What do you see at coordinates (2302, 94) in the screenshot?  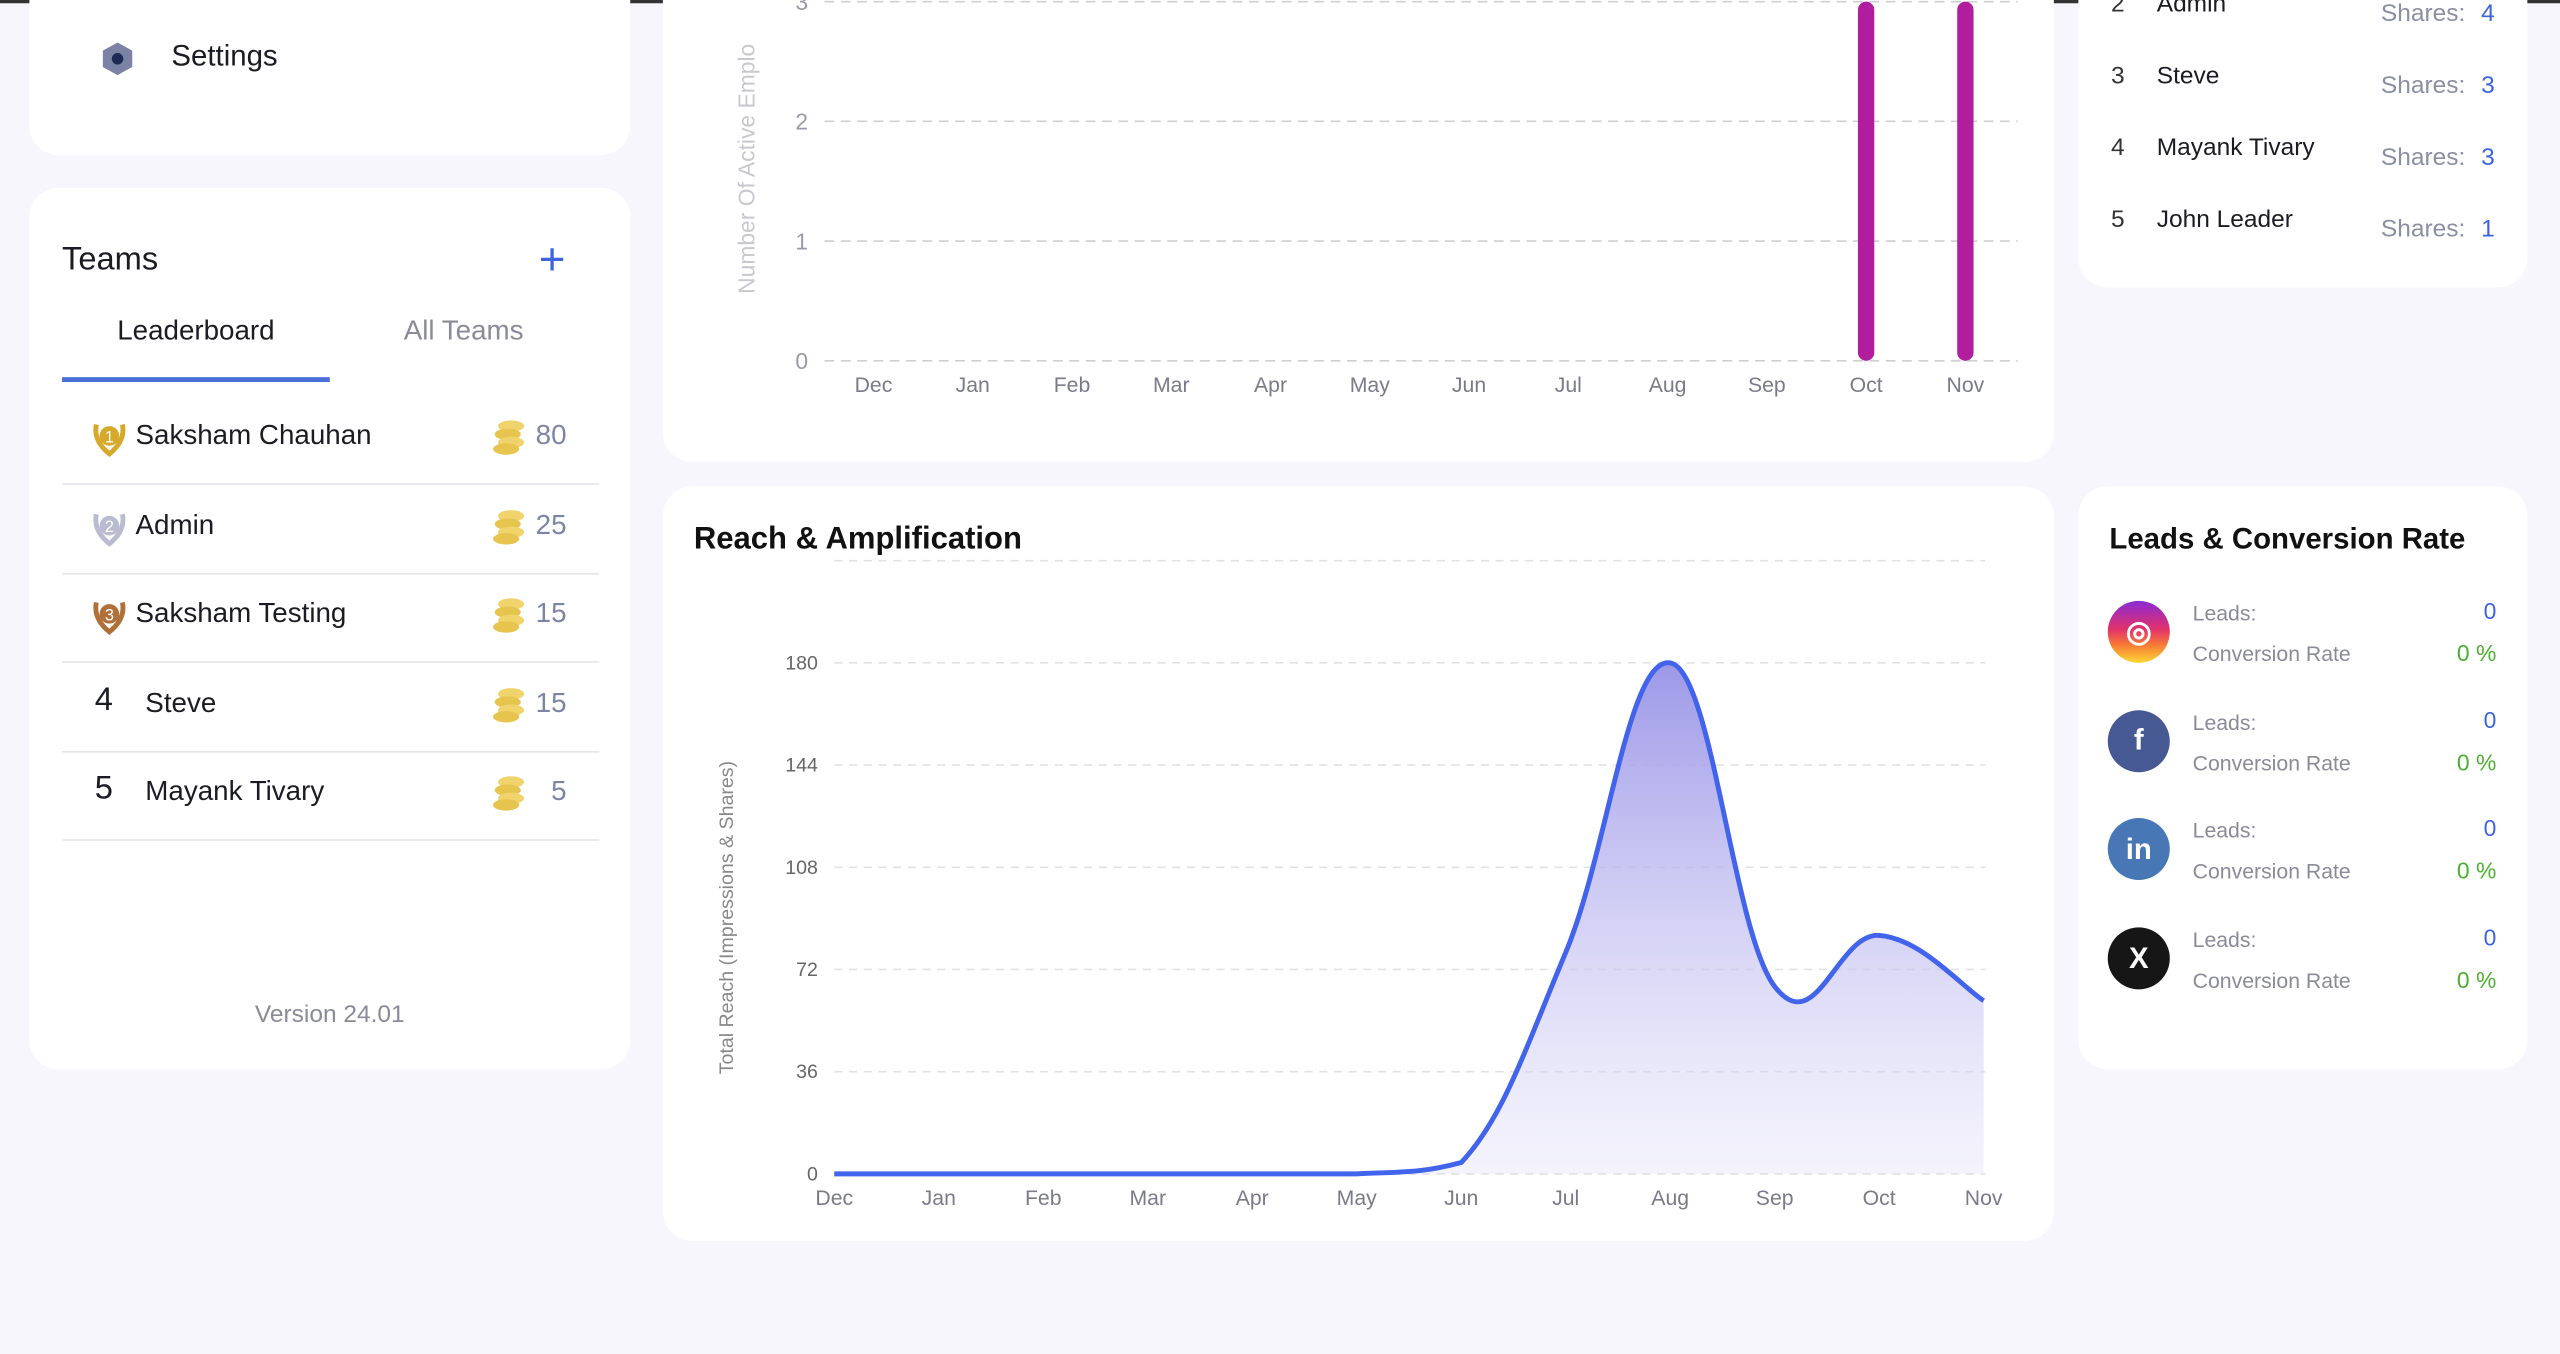 I see `sharer-row: 3 Steve Shares: 3` at bounding box center [2302, 94].